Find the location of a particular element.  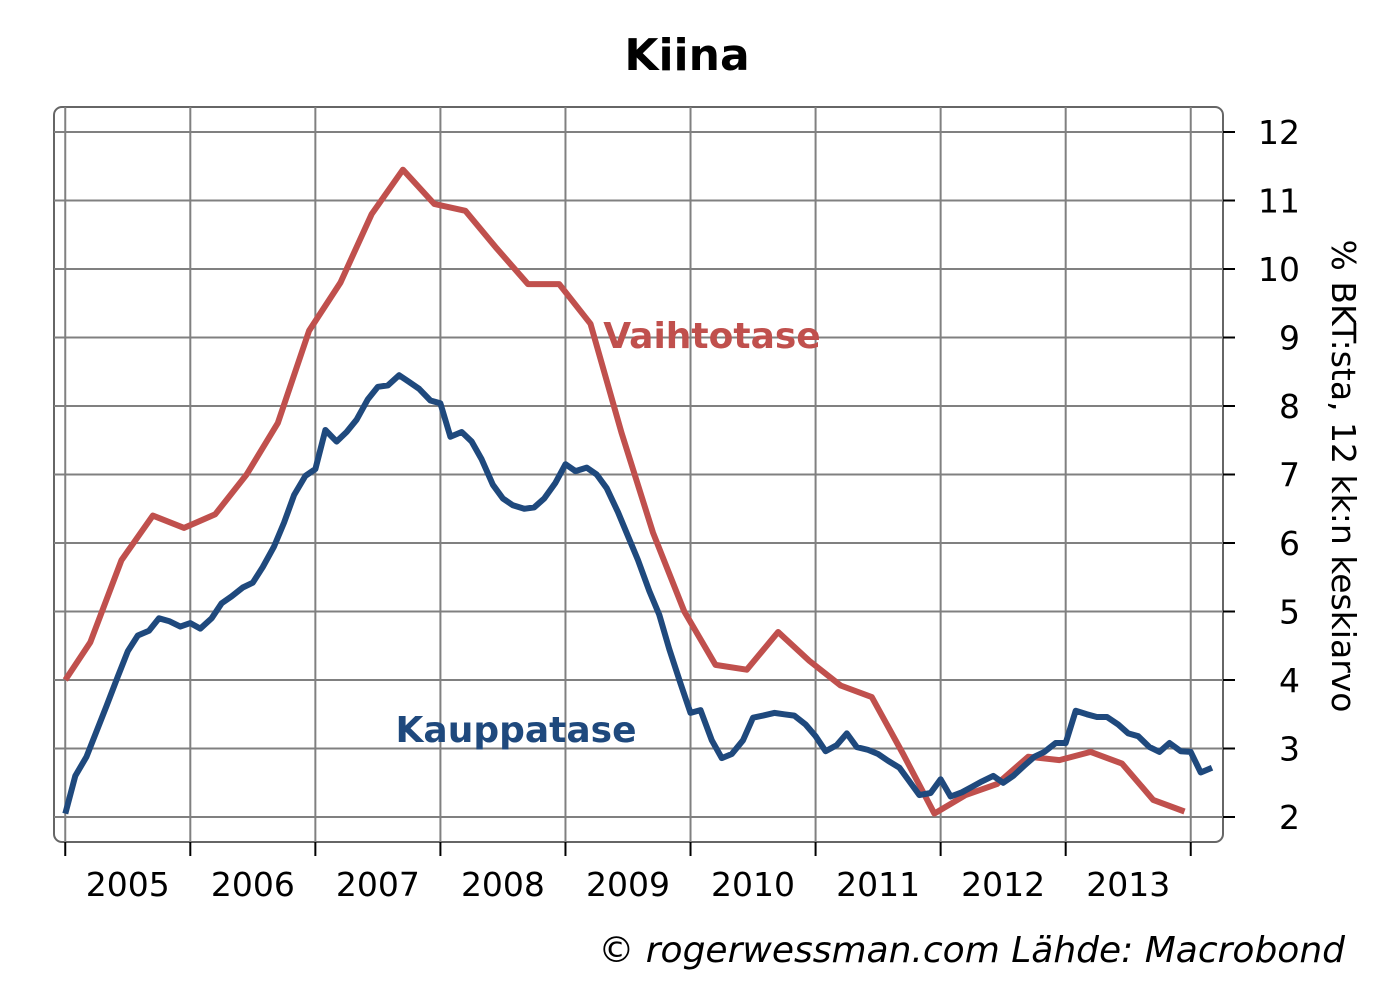

y-tick-label-3: 3 is located at coordinates (1289, 749).